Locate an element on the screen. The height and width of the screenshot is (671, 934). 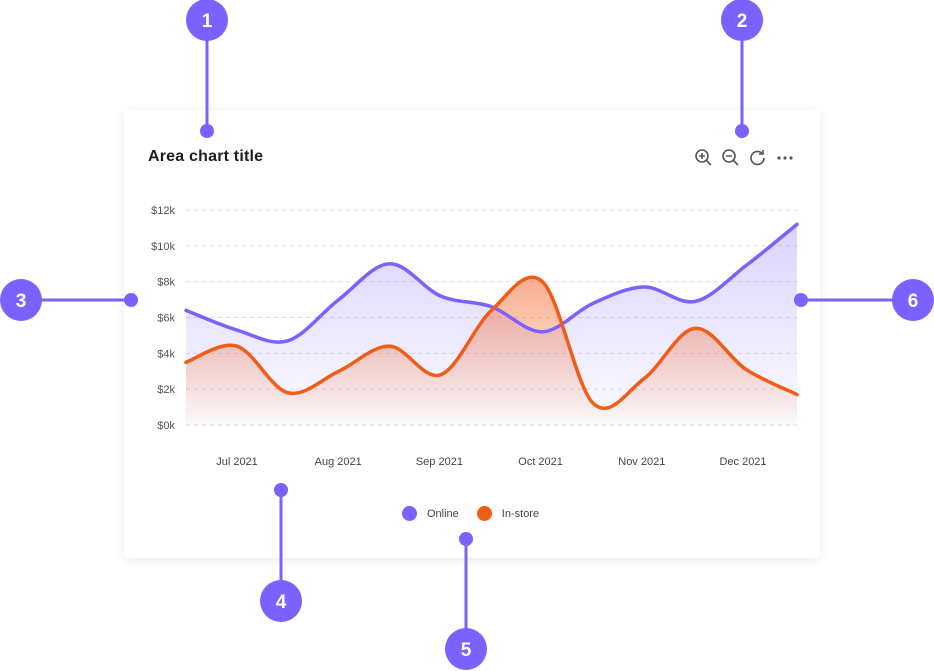
annotation-number: 4 is located at coordinates (281, 602).